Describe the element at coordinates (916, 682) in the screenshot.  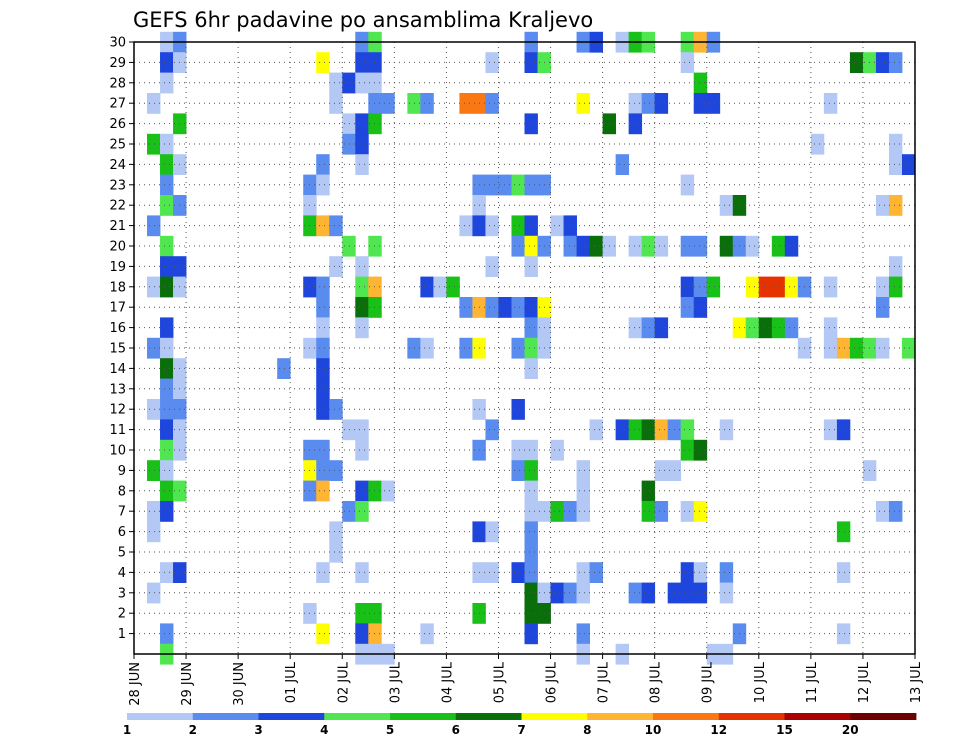
I see `x-tick-label: 13 JUL` at that location.